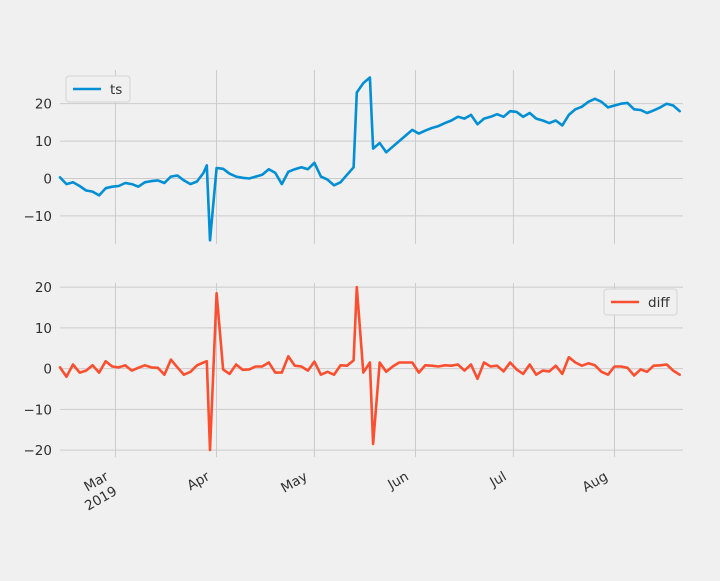  Describe the element at coordinates (116, 90) in the screenshot. I see `legend-label: ts` at that location.